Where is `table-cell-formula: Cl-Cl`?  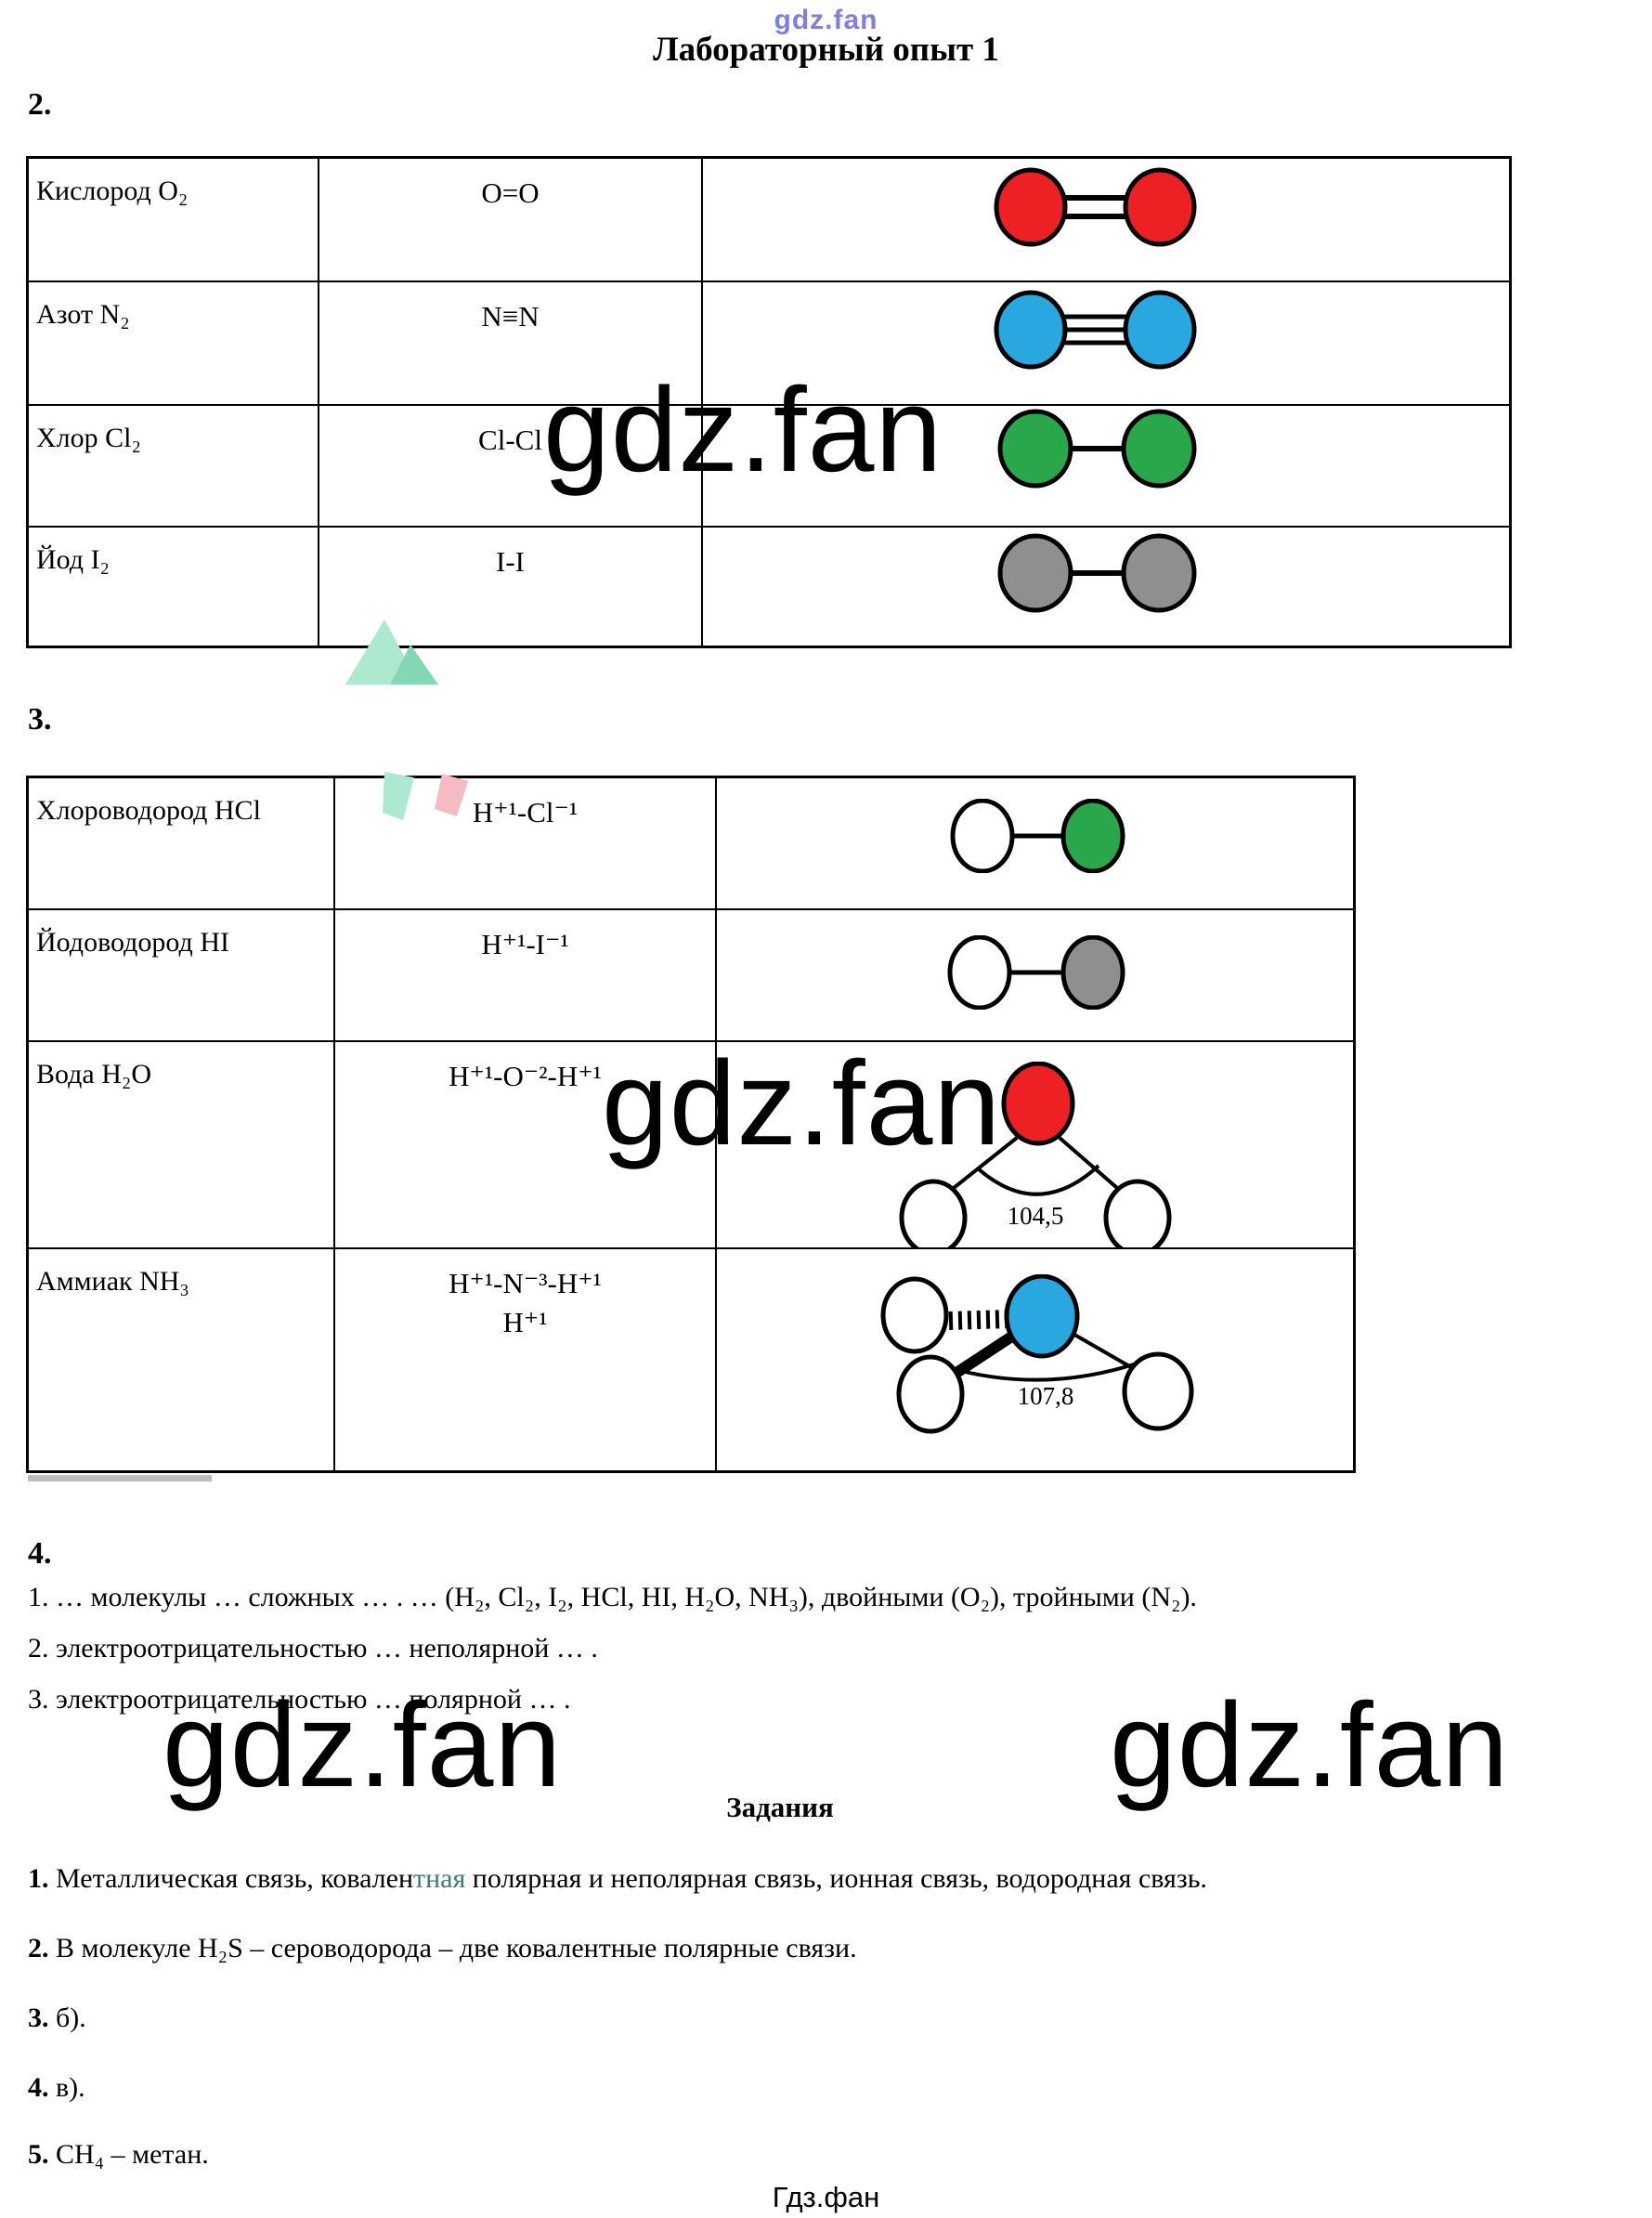
table-cell-formula: Cl-Cl is located at coordinates (511, 467).